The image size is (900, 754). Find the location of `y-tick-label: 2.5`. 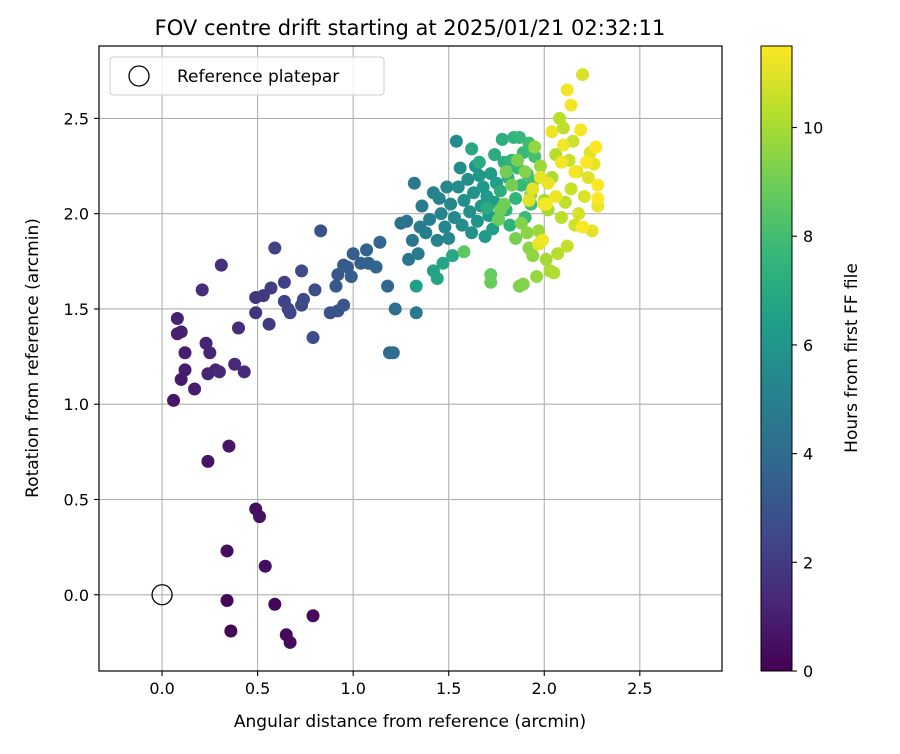

y-tick-label: 2.5 is located at coordinates (76, 118).